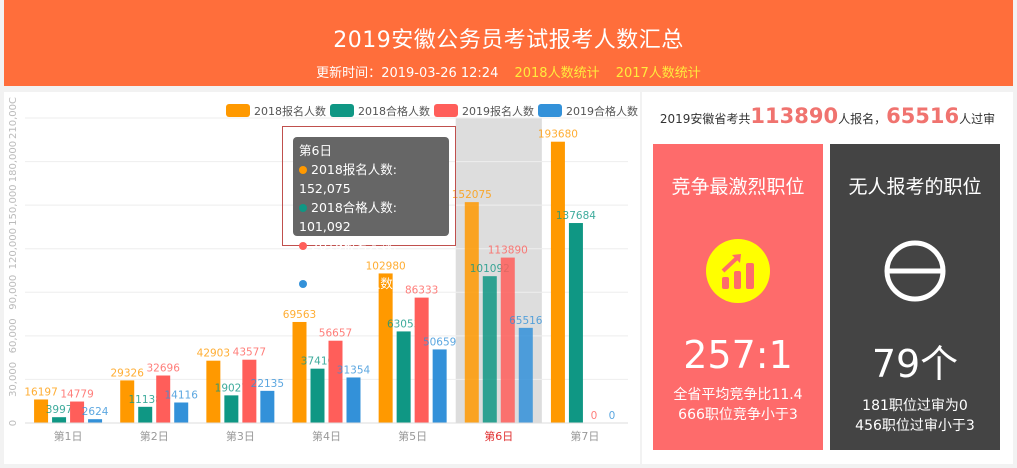 This screenshot has height=468, width=1017. I want to click on data-label: 193680, so click(558, 135).